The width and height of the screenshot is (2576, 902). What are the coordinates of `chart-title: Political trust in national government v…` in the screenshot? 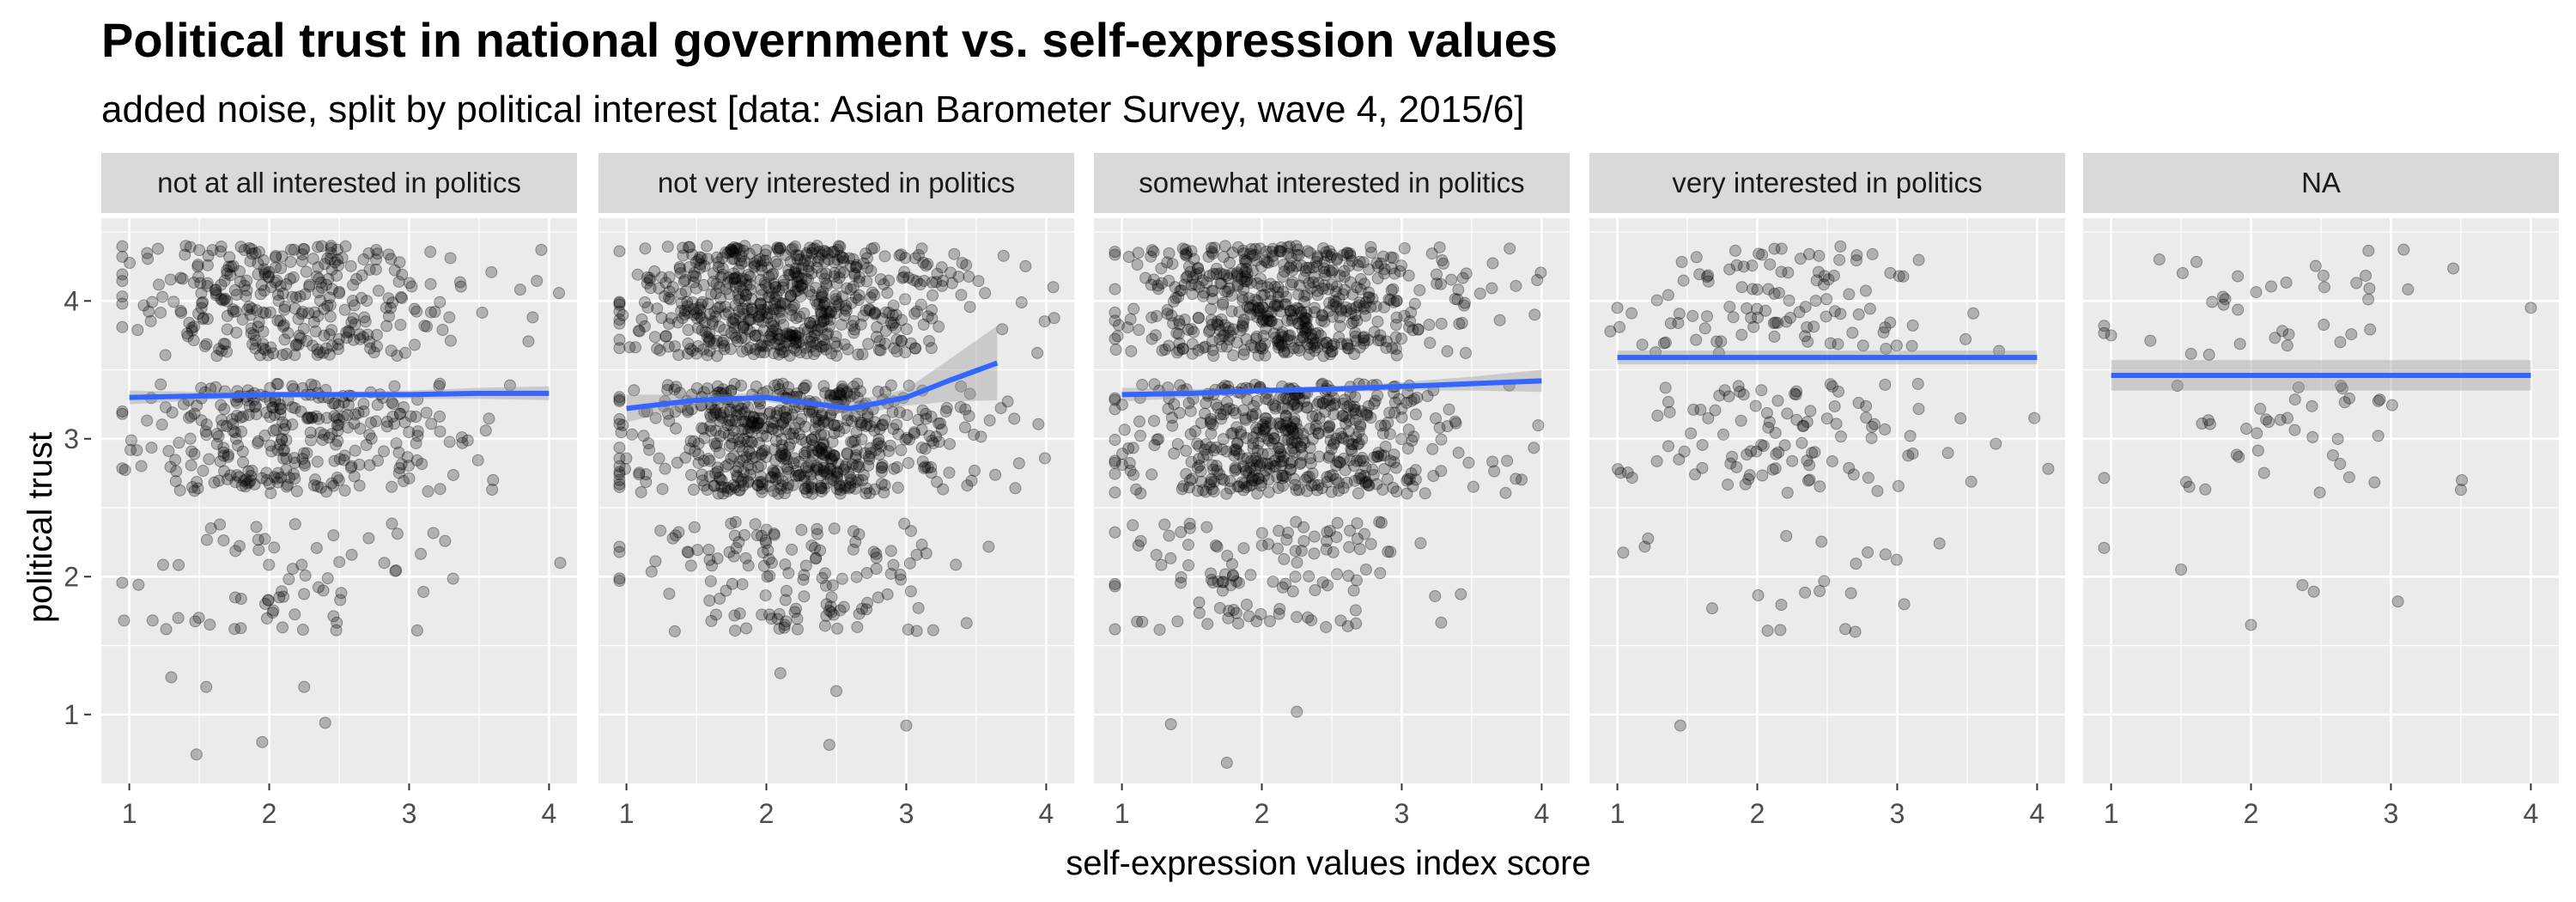 It's located at (830, 40).